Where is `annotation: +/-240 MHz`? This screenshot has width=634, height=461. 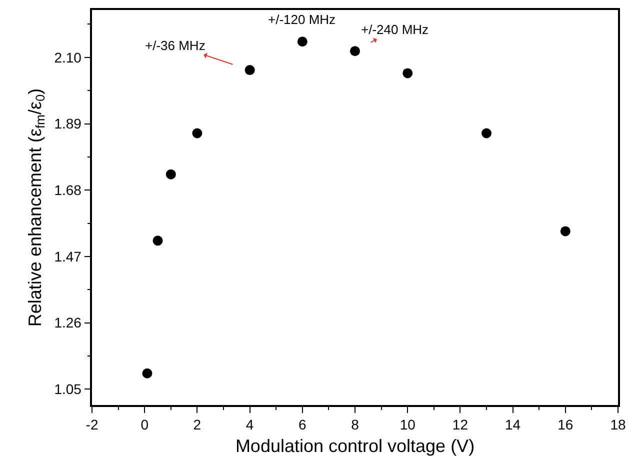 annotation: +/-240 MHz is located at coordinates (395, 29).